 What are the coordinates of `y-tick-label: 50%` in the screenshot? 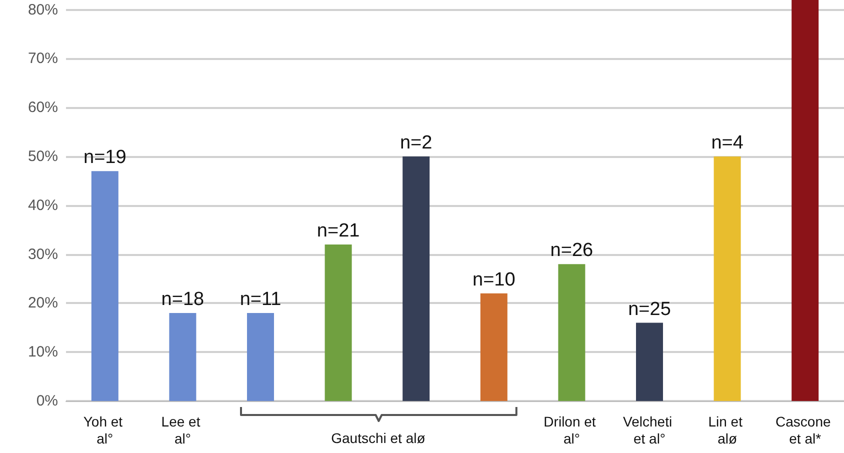 It's located at (43, 156).